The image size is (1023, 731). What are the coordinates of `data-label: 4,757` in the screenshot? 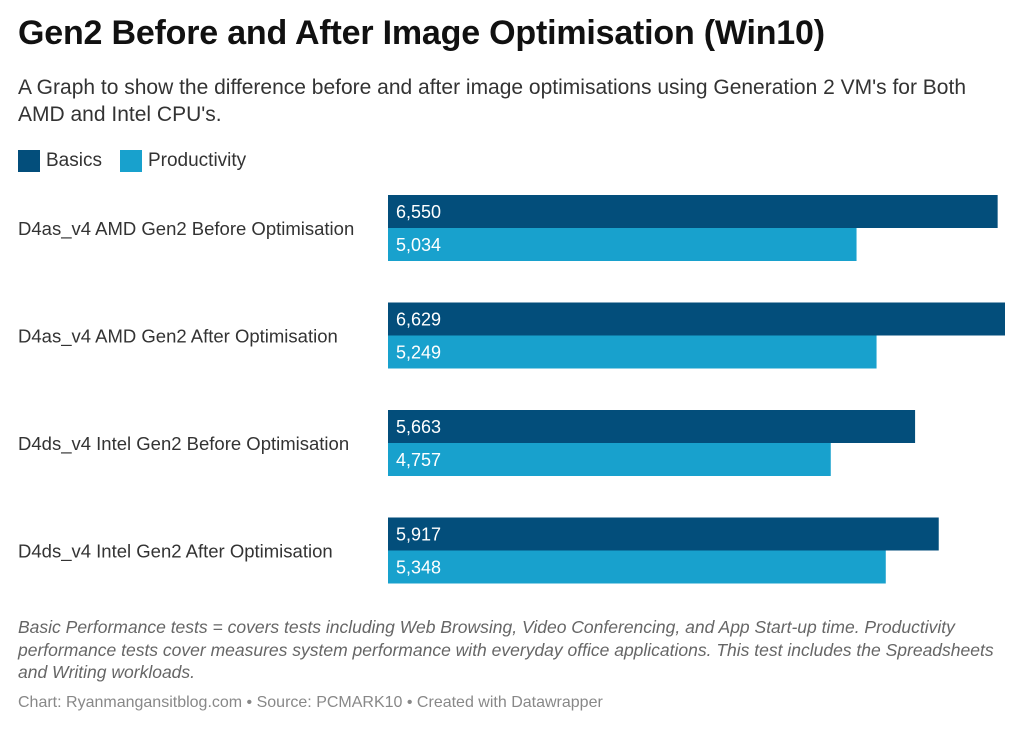 It's located at (418, 460).